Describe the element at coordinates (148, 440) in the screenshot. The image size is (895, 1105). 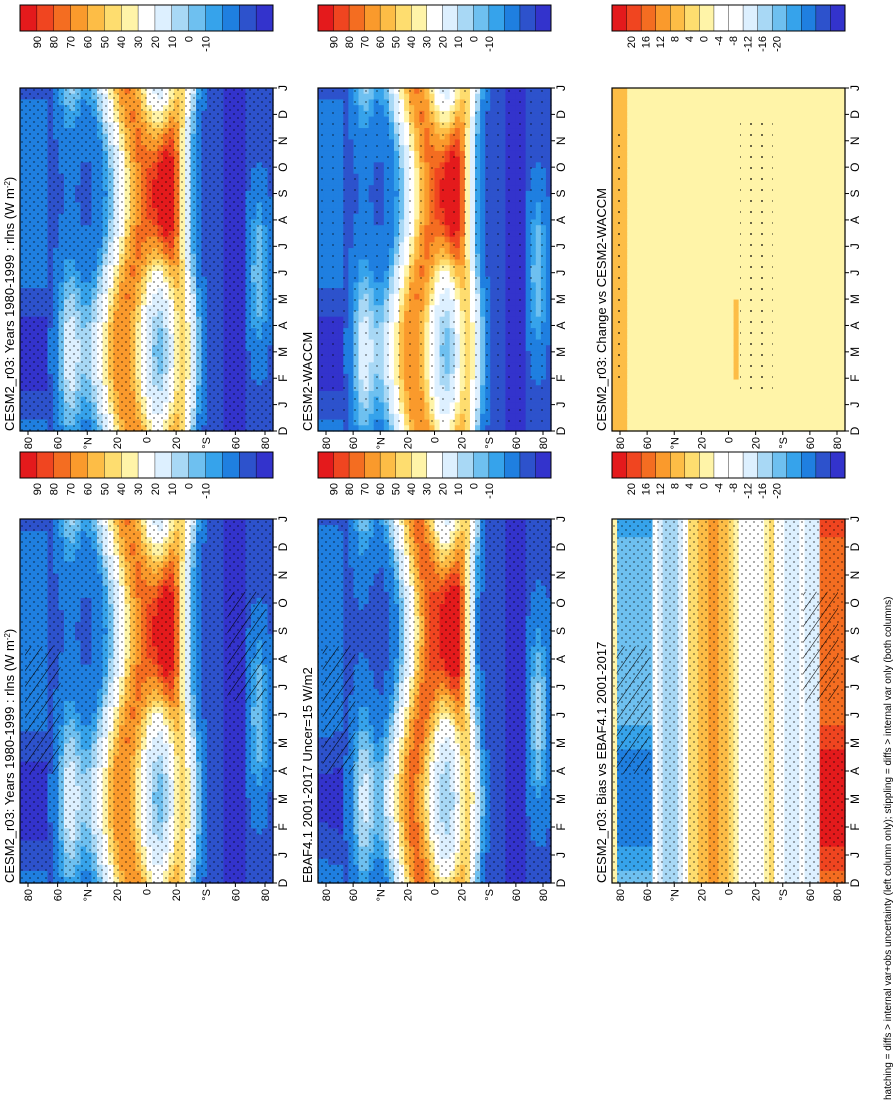
I see `lat-tick-label: 0` at that location.